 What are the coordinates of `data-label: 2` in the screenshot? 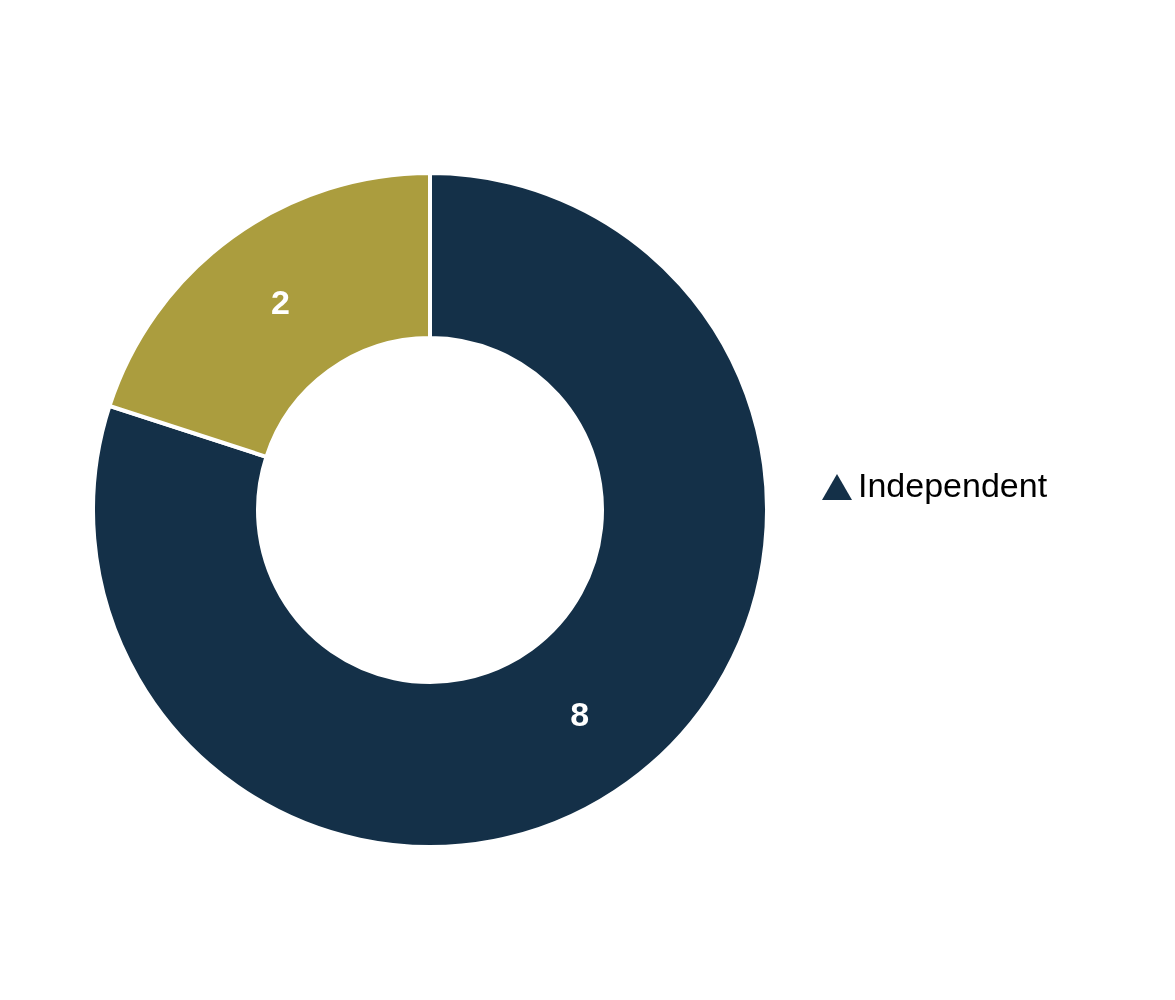 It's located at (280, 302).